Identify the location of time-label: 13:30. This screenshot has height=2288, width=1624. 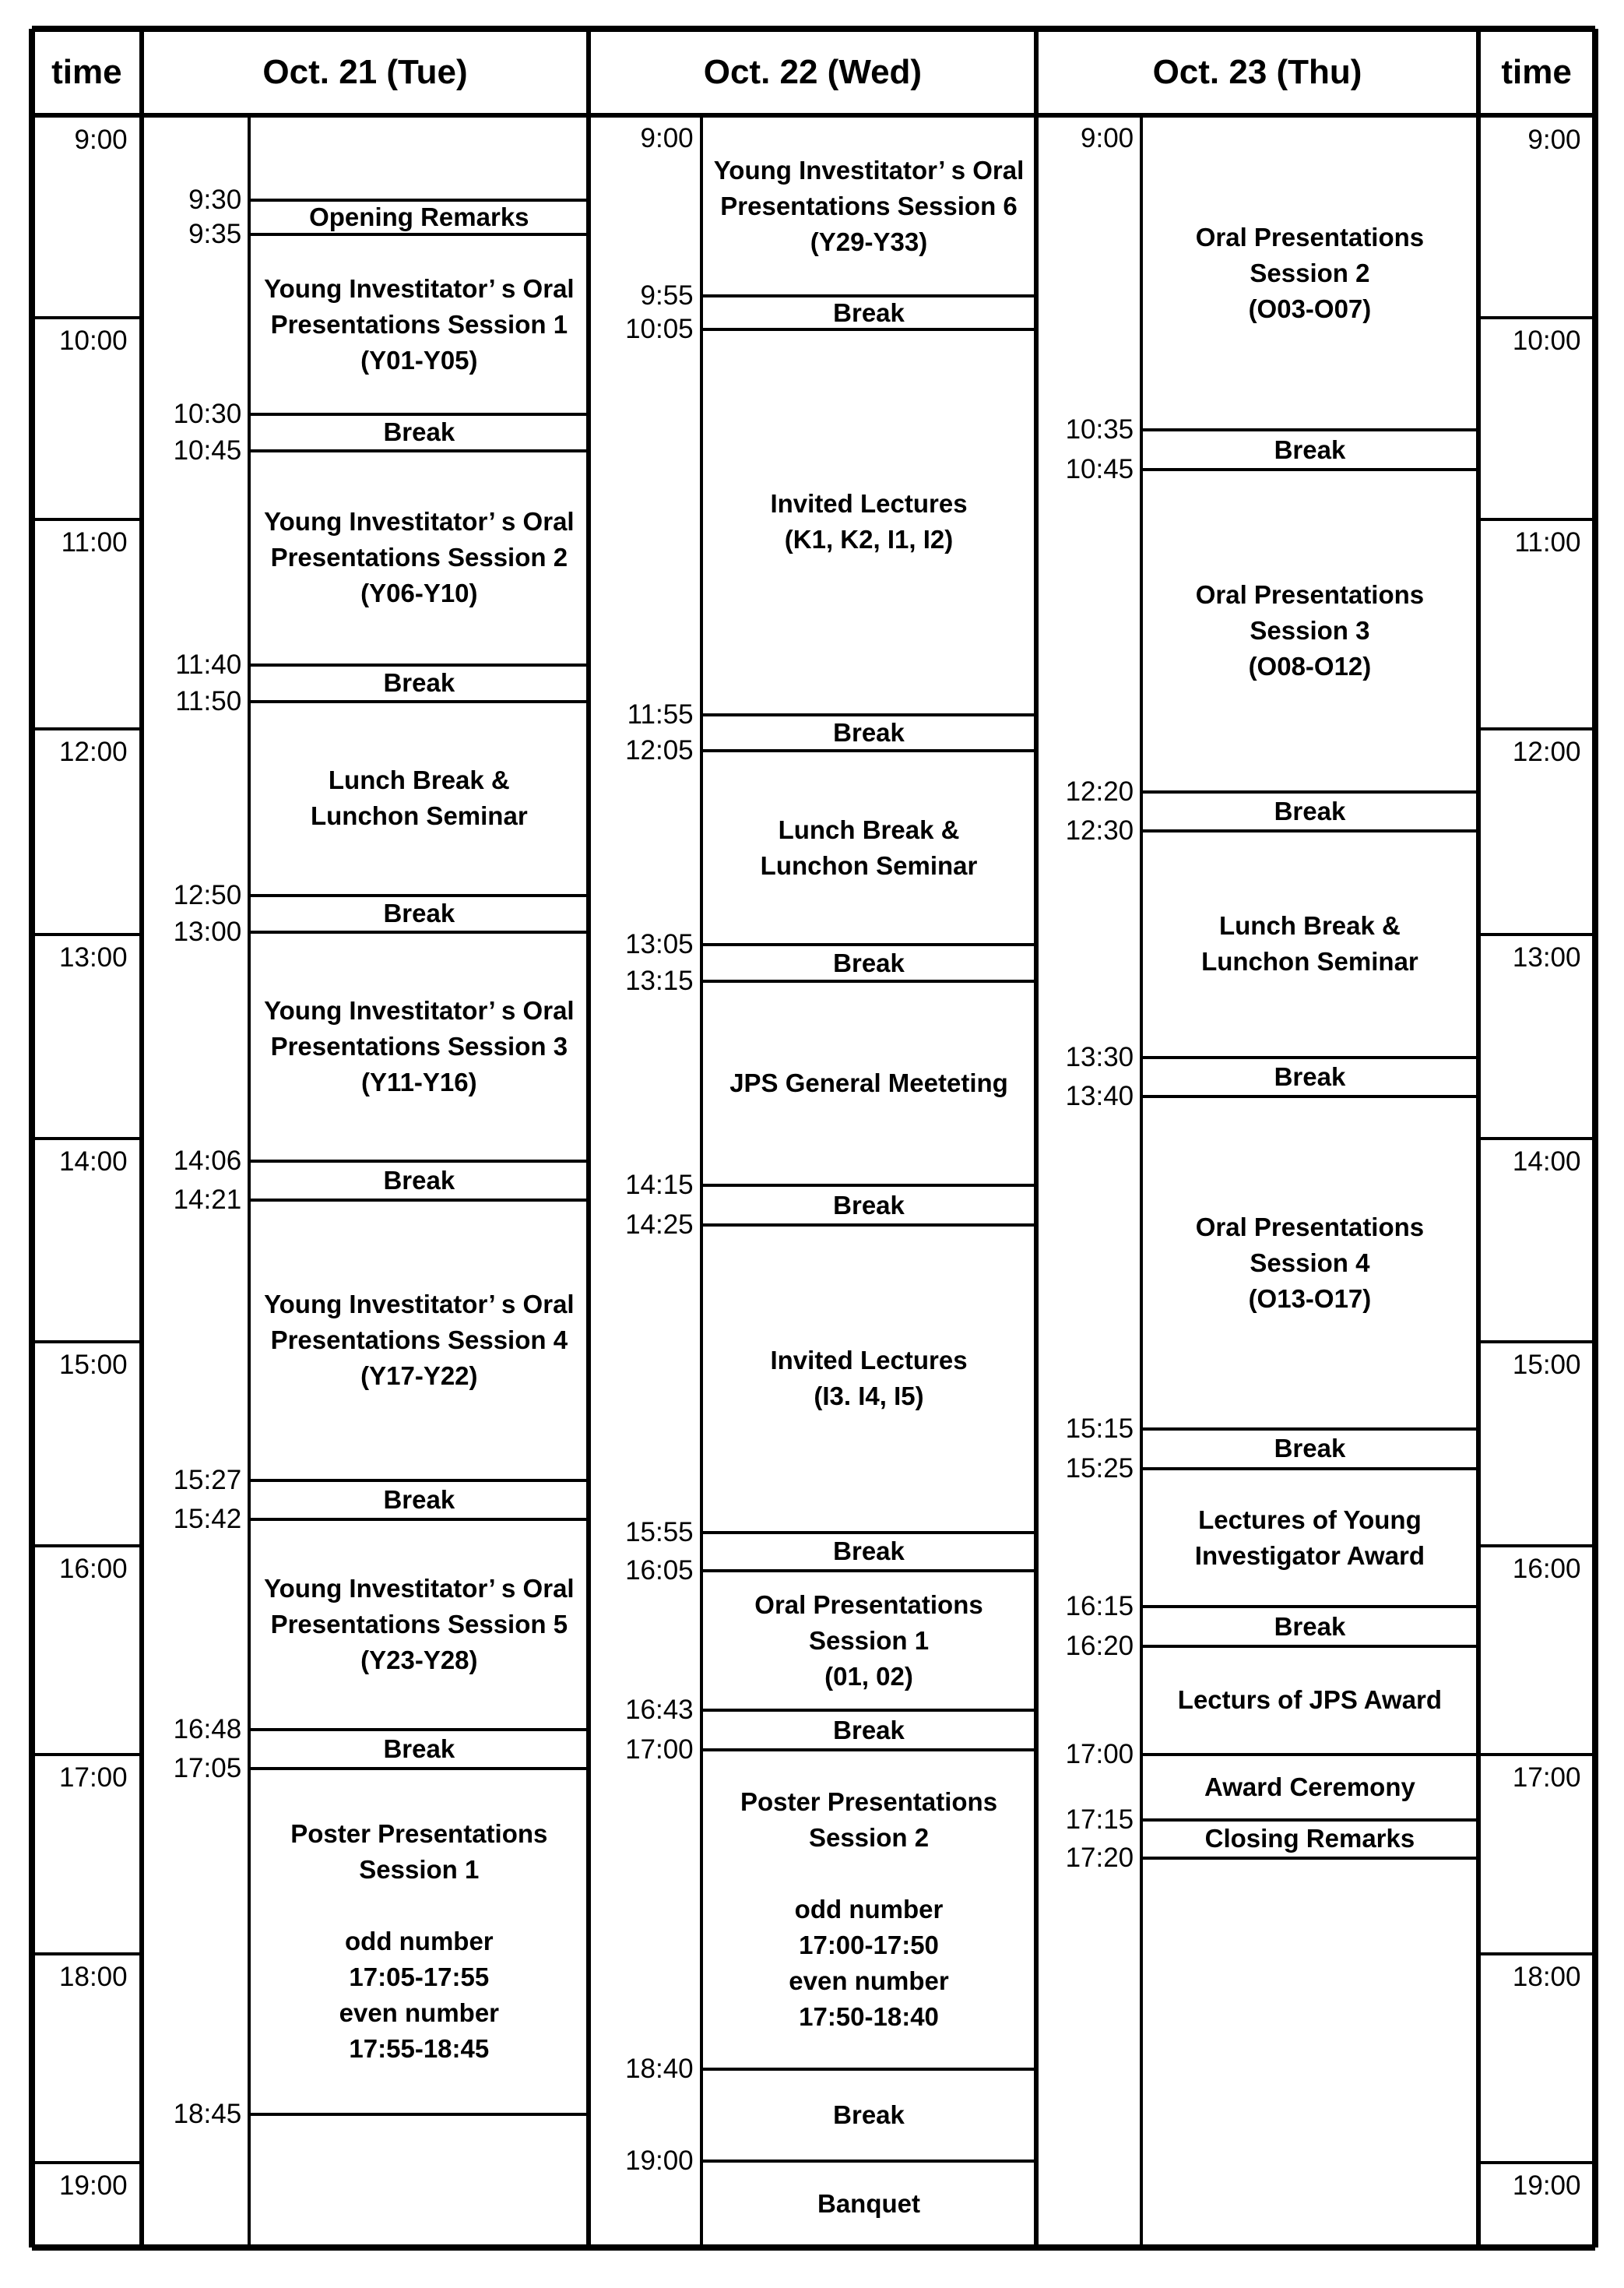
(1099, 1056).